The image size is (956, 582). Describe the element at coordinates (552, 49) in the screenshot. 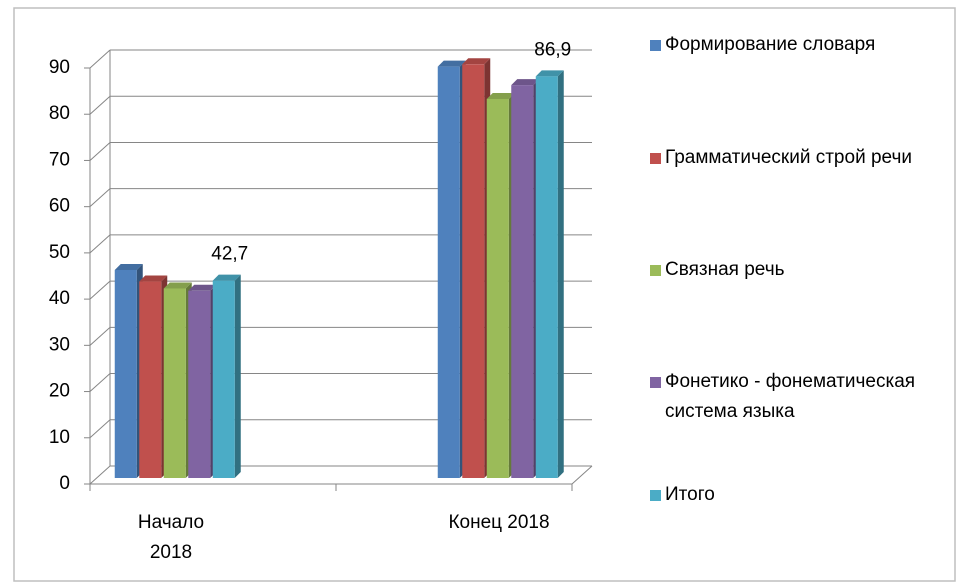

I see `value-label: 86,9` at that location.